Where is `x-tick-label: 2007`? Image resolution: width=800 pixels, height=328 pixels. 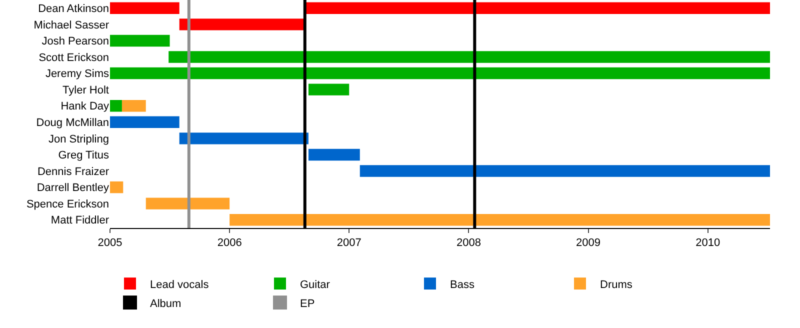 x-tick-label: 2007 is located at coordinates (349, 243).